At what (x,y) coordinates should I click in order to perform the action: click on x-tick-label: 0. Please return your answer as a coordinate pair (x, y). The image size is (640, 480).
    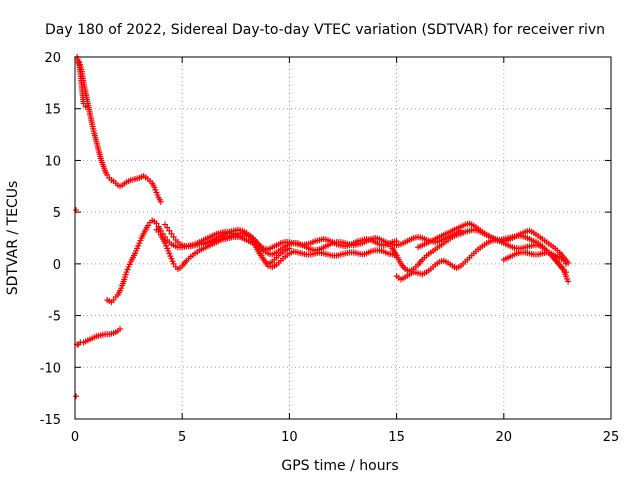
    Looking at the image, I should click on (75, 437).